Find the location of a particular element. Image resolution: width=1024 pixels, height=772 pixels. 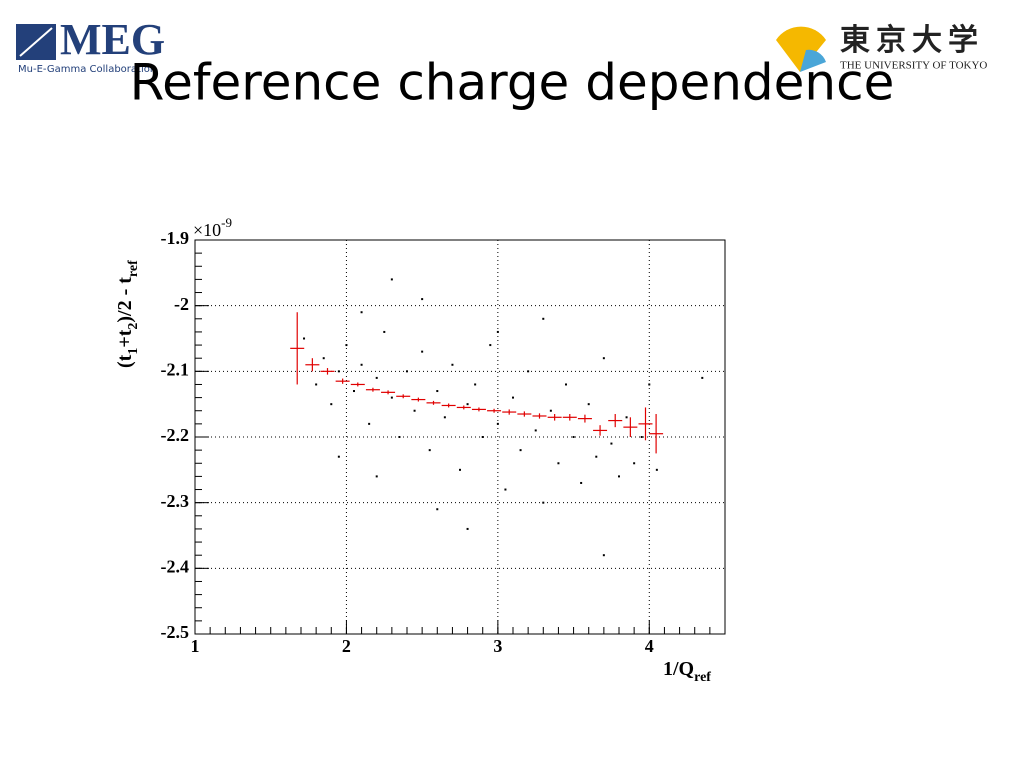

y-axis-label-part: 1 is located at coordinates (133, 351).